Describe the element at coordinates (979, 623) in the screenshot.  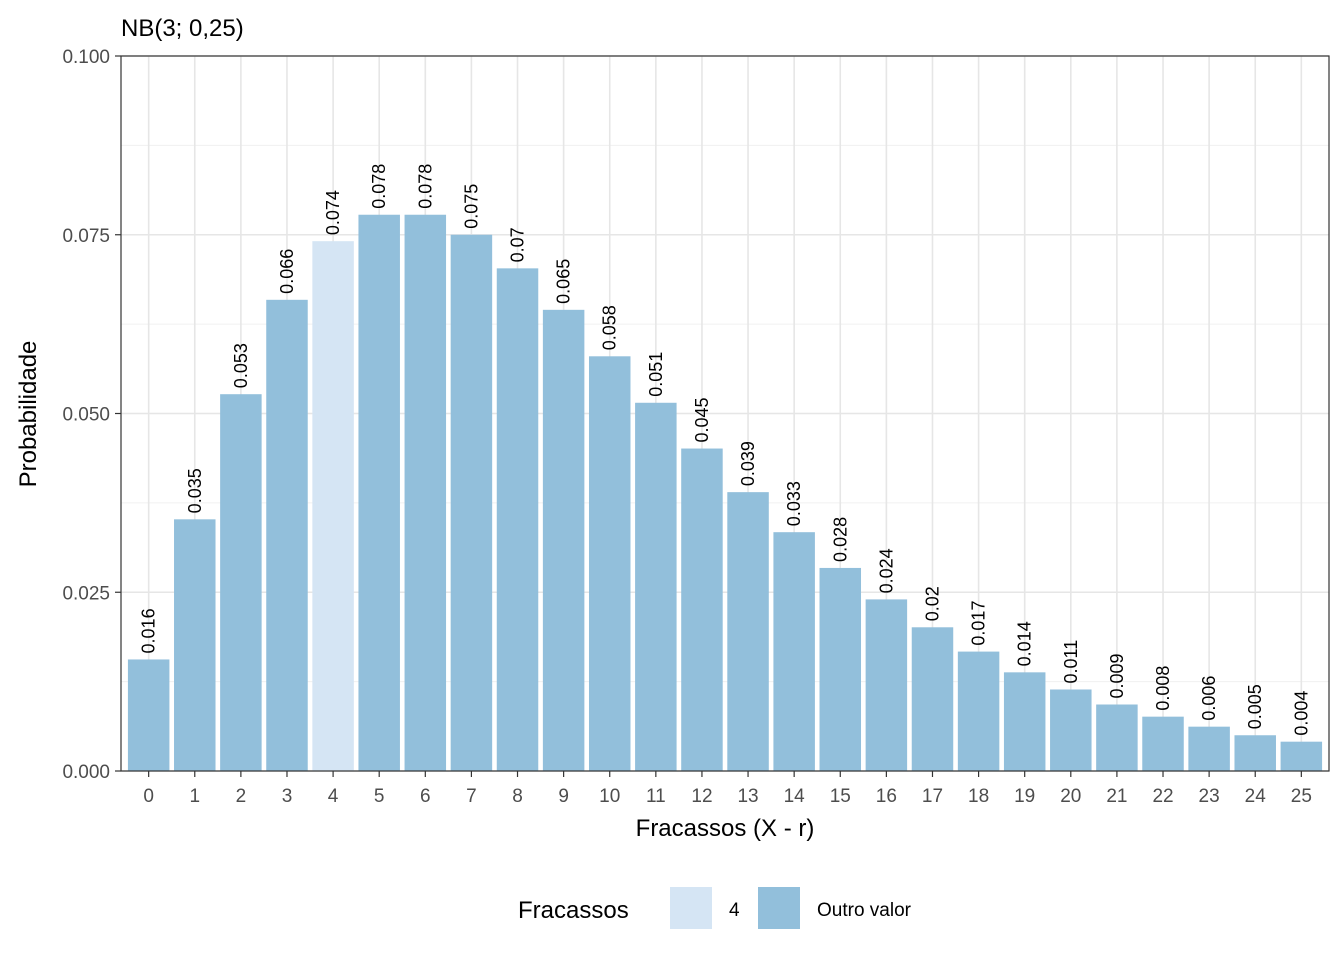
I see `data-label-18: 0.017` at that location.